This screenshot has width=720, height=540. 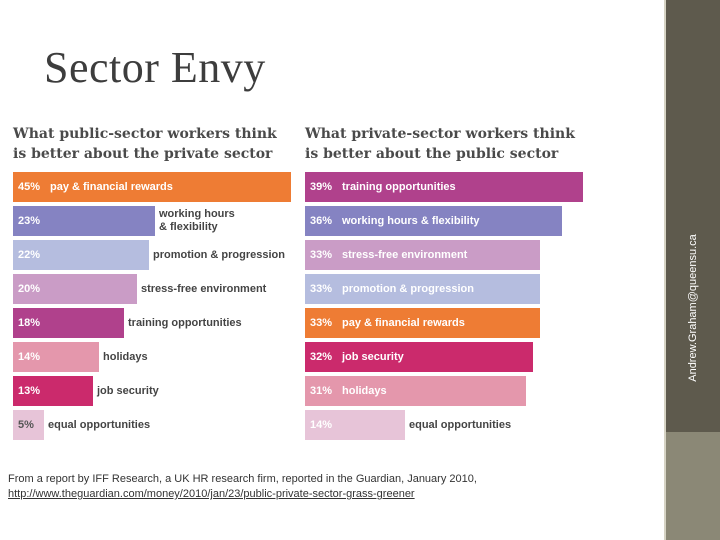 What do you see at coordinates (665, 270) in the screenshot?
I see `side-divider` at bounding box center [665, 270].